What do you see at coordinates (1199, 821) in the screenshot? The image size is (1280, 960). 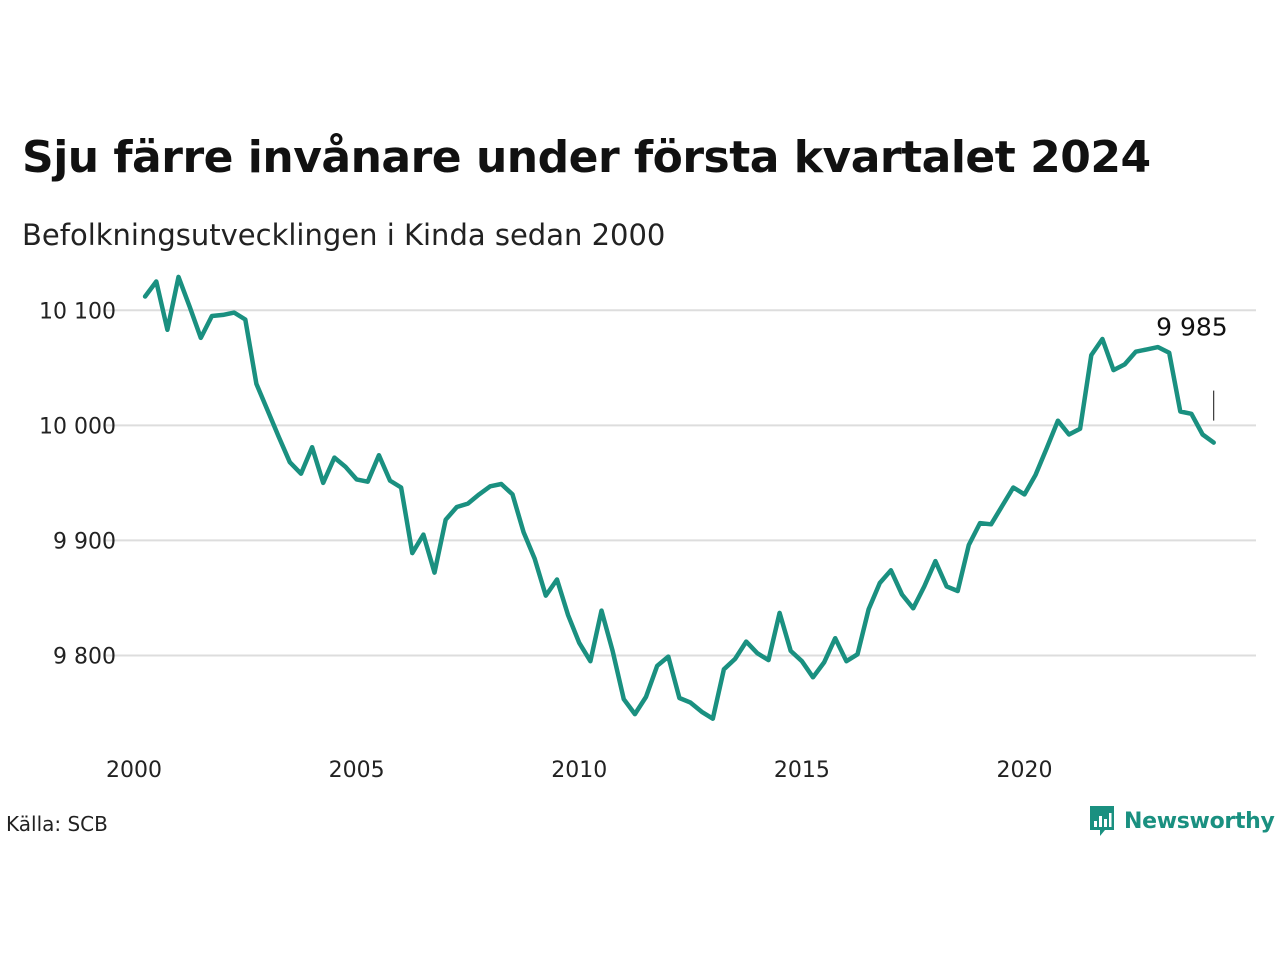 I see `brand-name: Newsworthy` at bounding box center [1199, 821].